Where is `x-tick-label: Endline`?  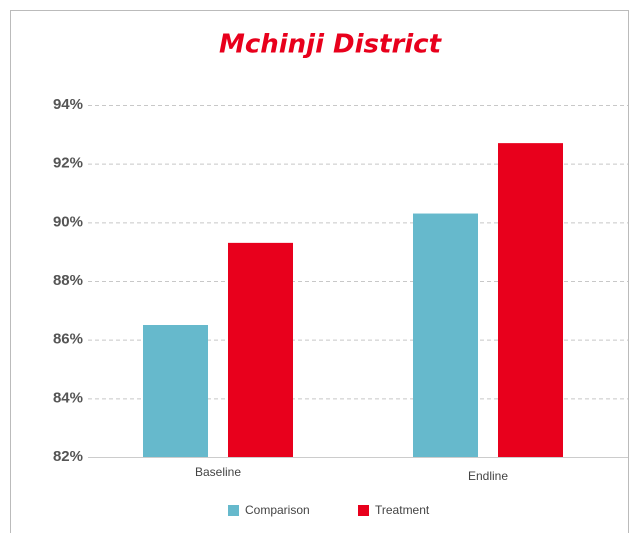 x-tick-label: Endline is located at coordinates (488, 476).